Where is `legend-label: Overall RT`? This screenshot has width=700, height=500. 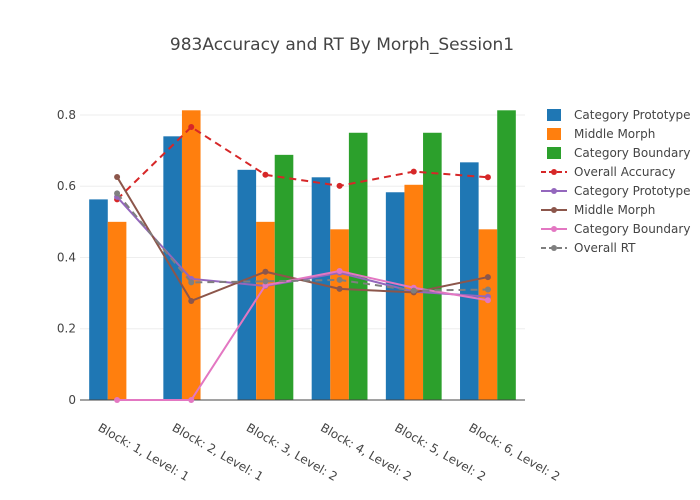
legend-label: Overall RT is located at coordinates (605, 248).